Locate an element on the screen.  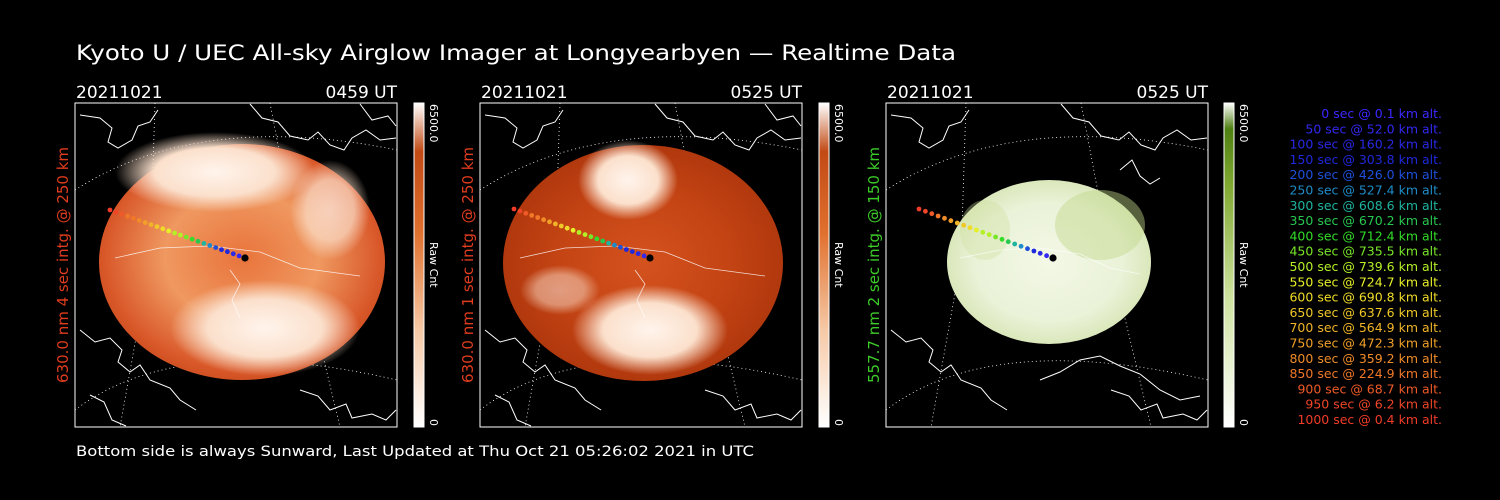
panel-3-frame is located at coordinates (1047, 265).